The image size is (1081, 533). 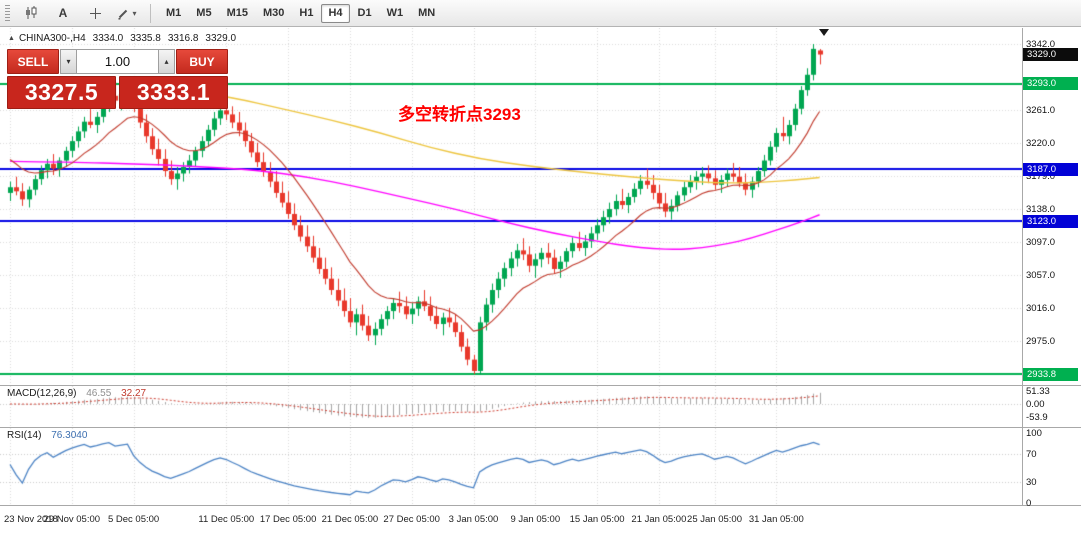 I want to click on macd-signal-value: 32.27, so click(x=134, y=393).